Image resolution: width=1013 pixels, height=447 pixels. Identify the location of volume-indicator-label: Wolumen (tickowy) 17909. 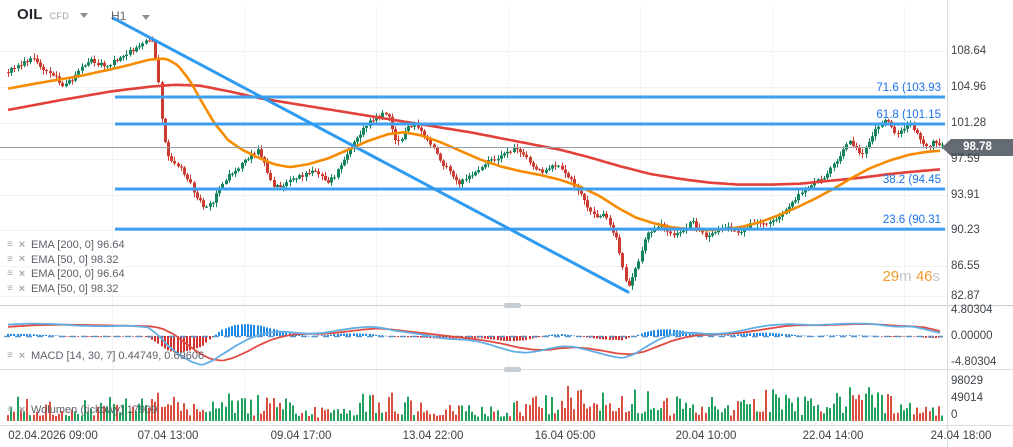
(94, 410).